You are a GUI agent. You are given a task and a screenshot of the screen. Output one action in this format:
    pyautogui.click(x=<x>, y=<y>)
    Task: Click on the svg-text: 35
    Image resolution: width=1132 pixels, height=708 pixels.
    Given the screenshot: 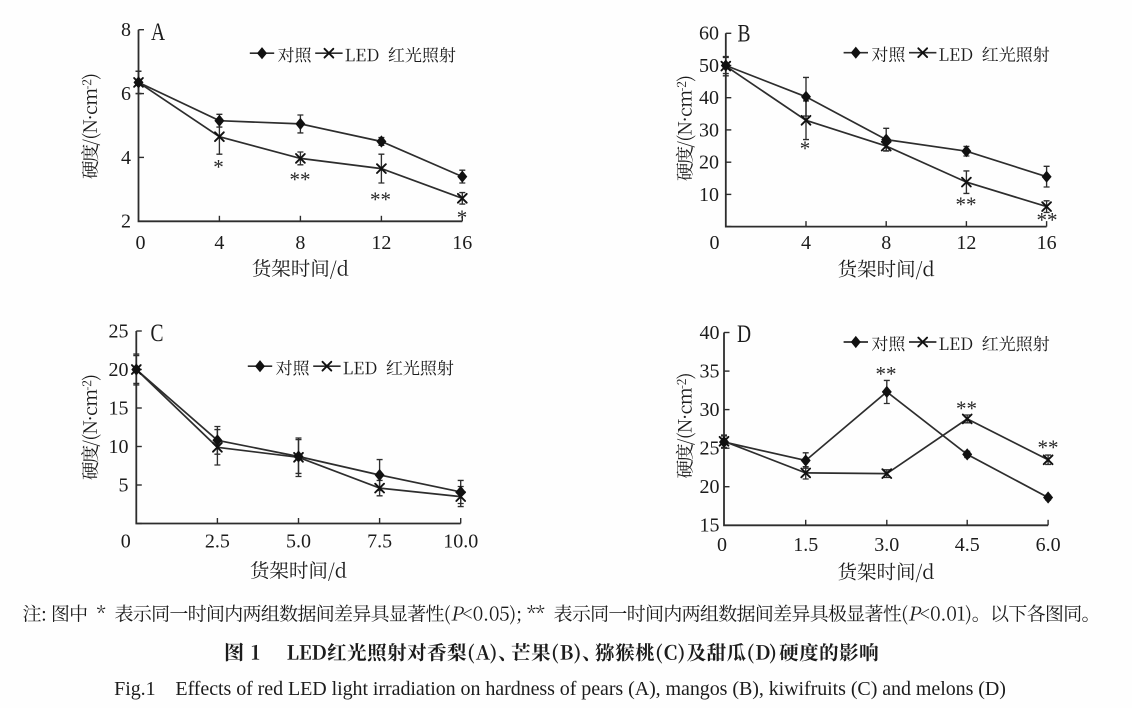 What is the action you would take?
    pyautogui.click(x=710, y=372)
    